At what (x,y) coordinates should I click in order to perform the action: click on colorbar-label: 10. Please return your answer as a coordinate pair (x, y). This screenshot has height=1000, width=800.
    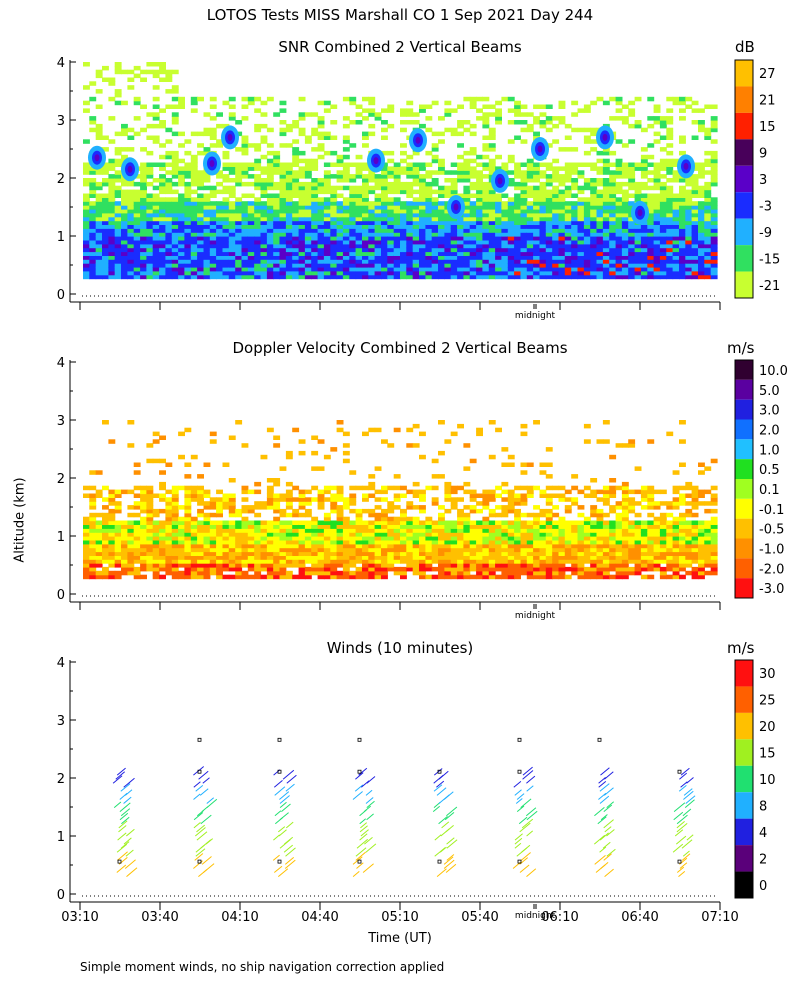
    Looking at the image, I should click on (767, 780).